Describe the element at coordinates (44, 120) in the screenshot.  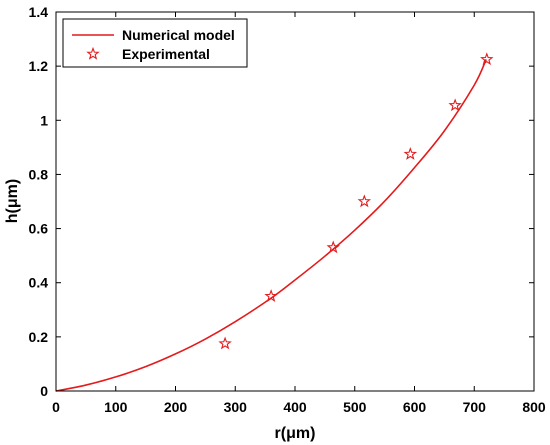
I see `y-tick-label: 1` at that location.